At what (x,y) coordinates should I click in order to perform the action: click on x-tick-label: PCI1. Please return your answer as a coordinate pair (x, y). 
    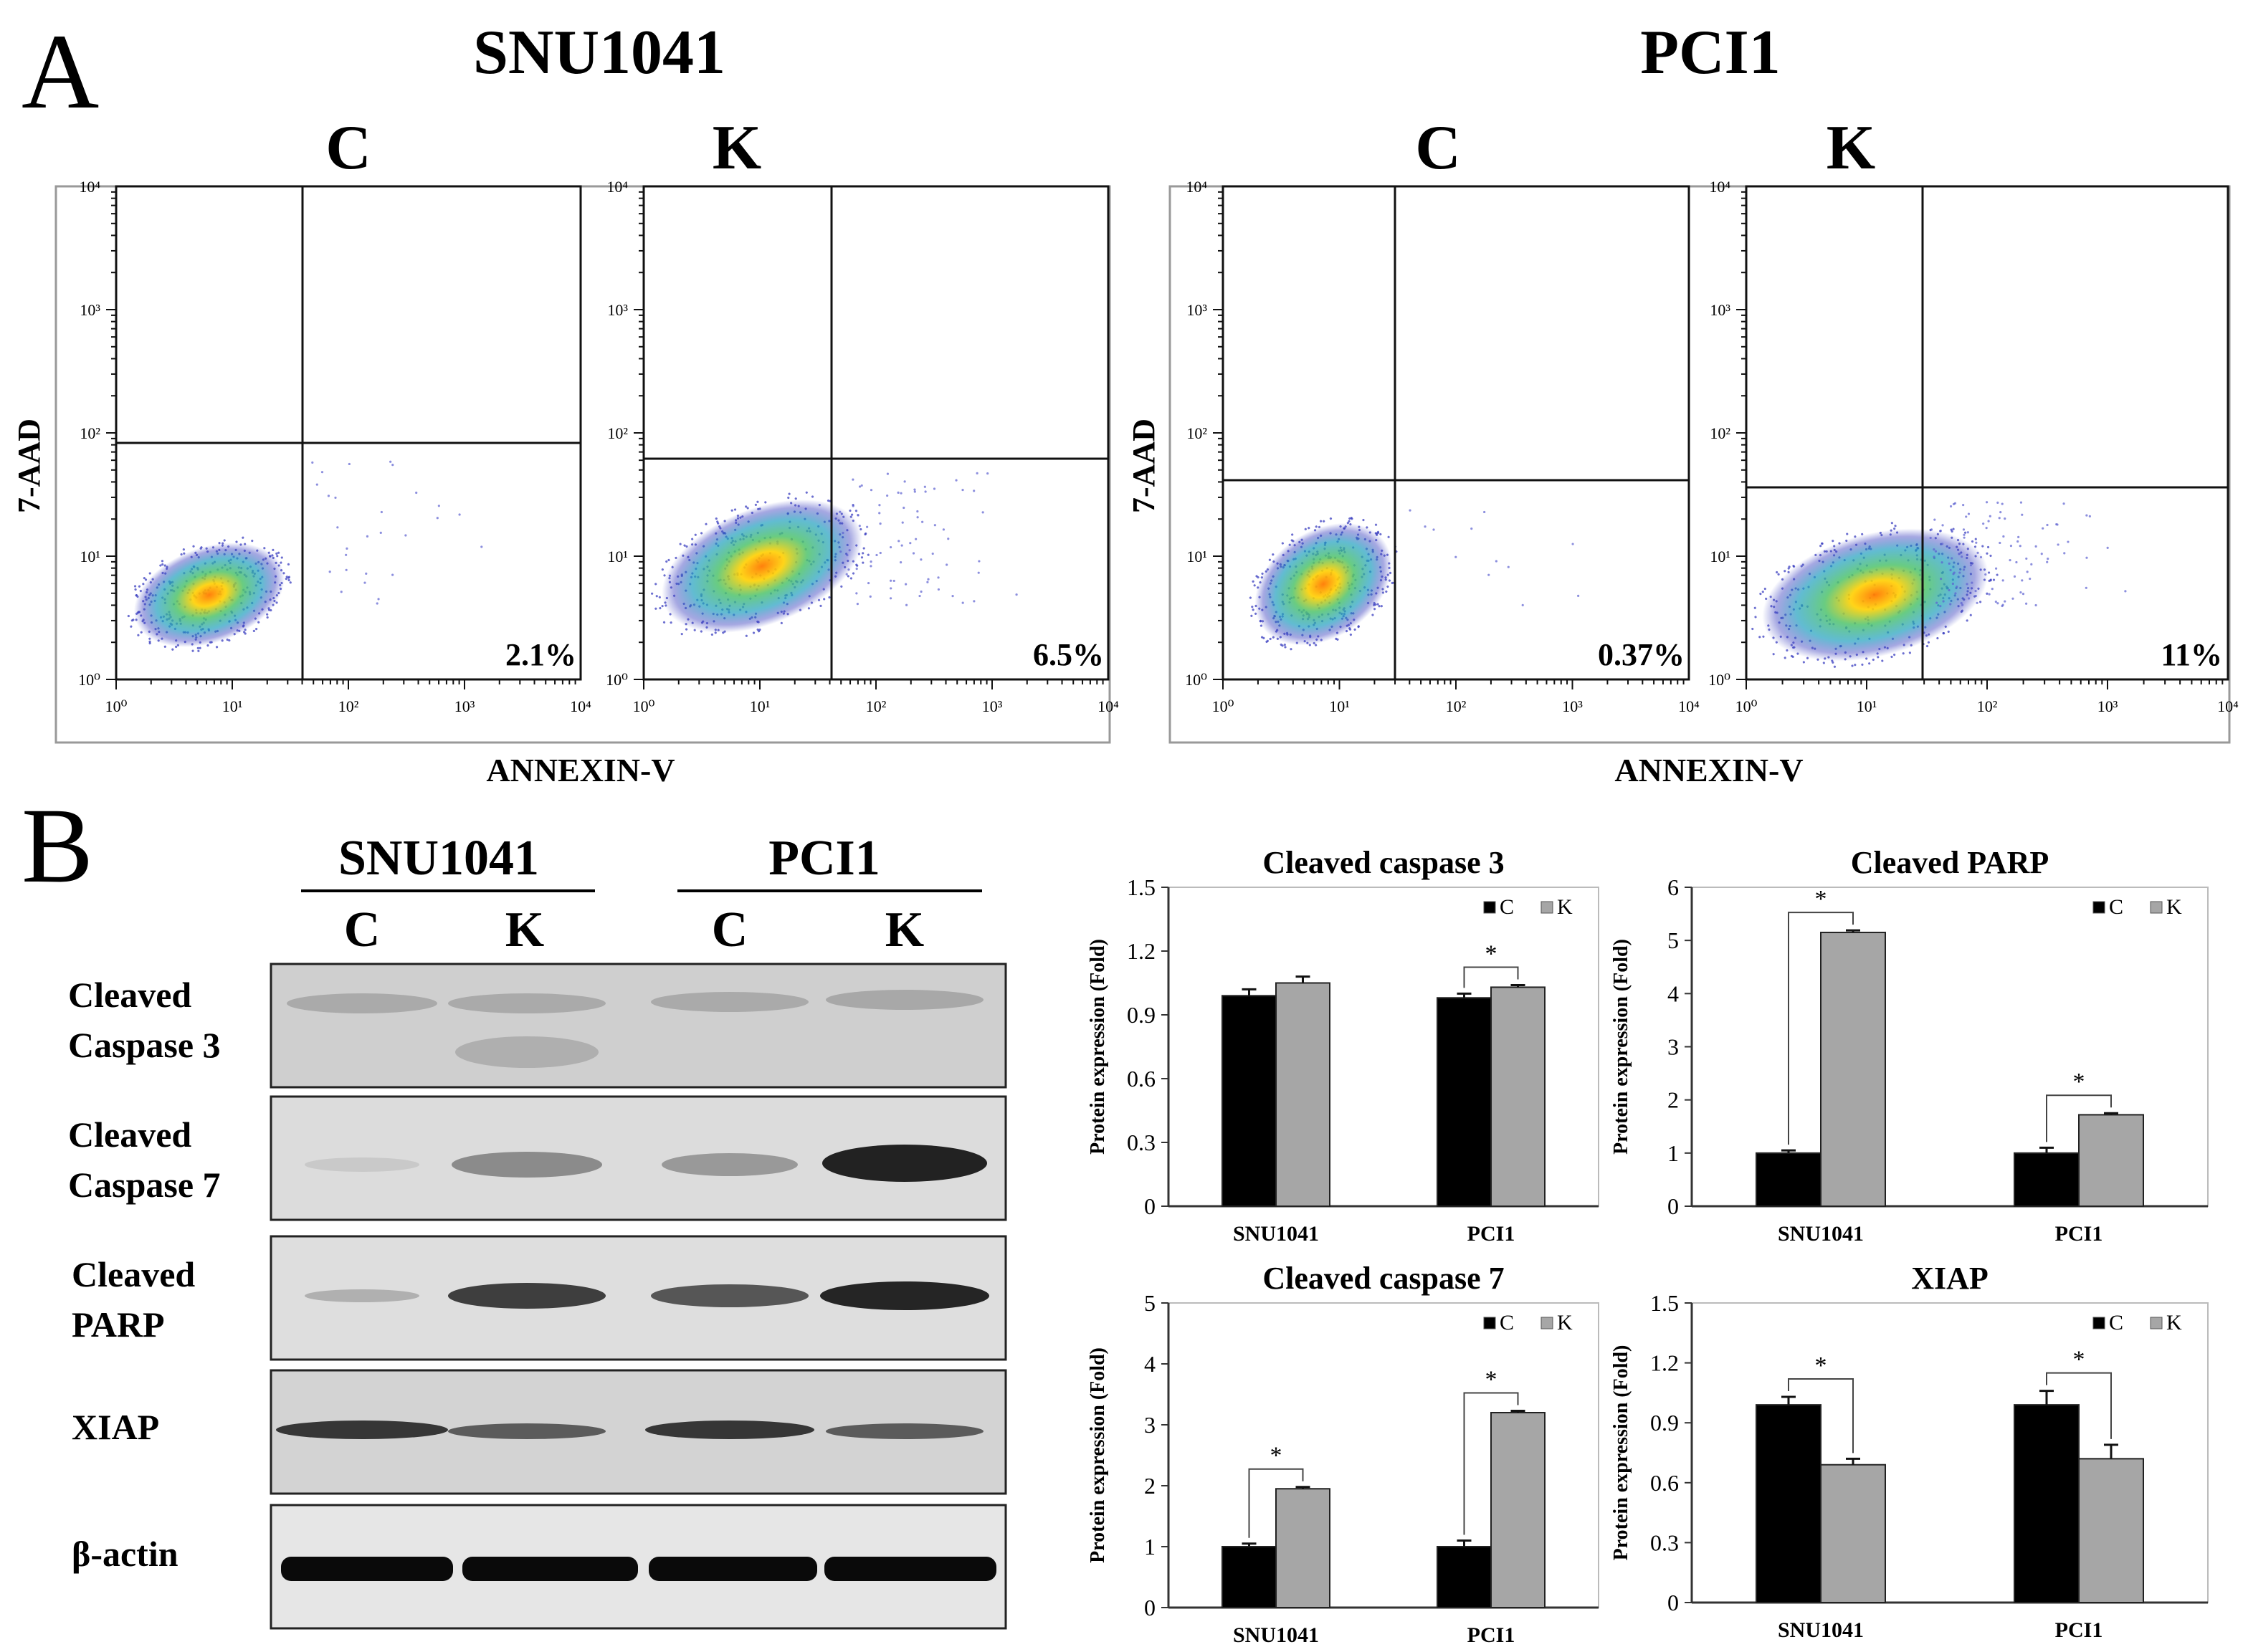
    Looking at the image, I should click on (1491, 1635).